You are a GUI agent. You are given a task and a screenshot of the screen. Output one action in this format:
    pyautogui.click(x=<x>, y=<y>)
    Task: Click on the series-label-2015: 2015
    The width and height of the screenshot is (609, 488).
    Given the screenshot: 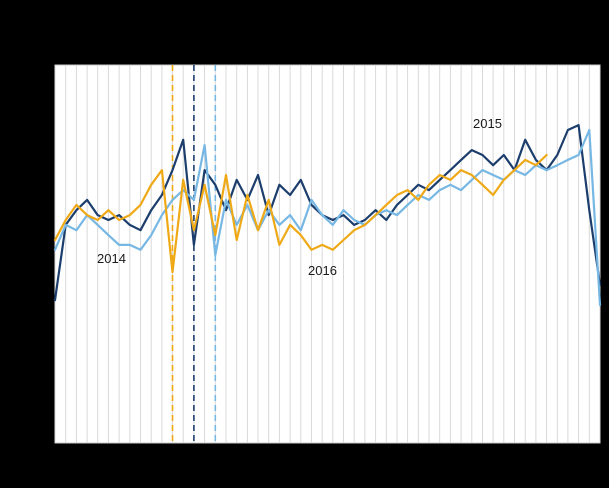 What is the action you would take?
    pyautogui.click(x=487, y=123)
    